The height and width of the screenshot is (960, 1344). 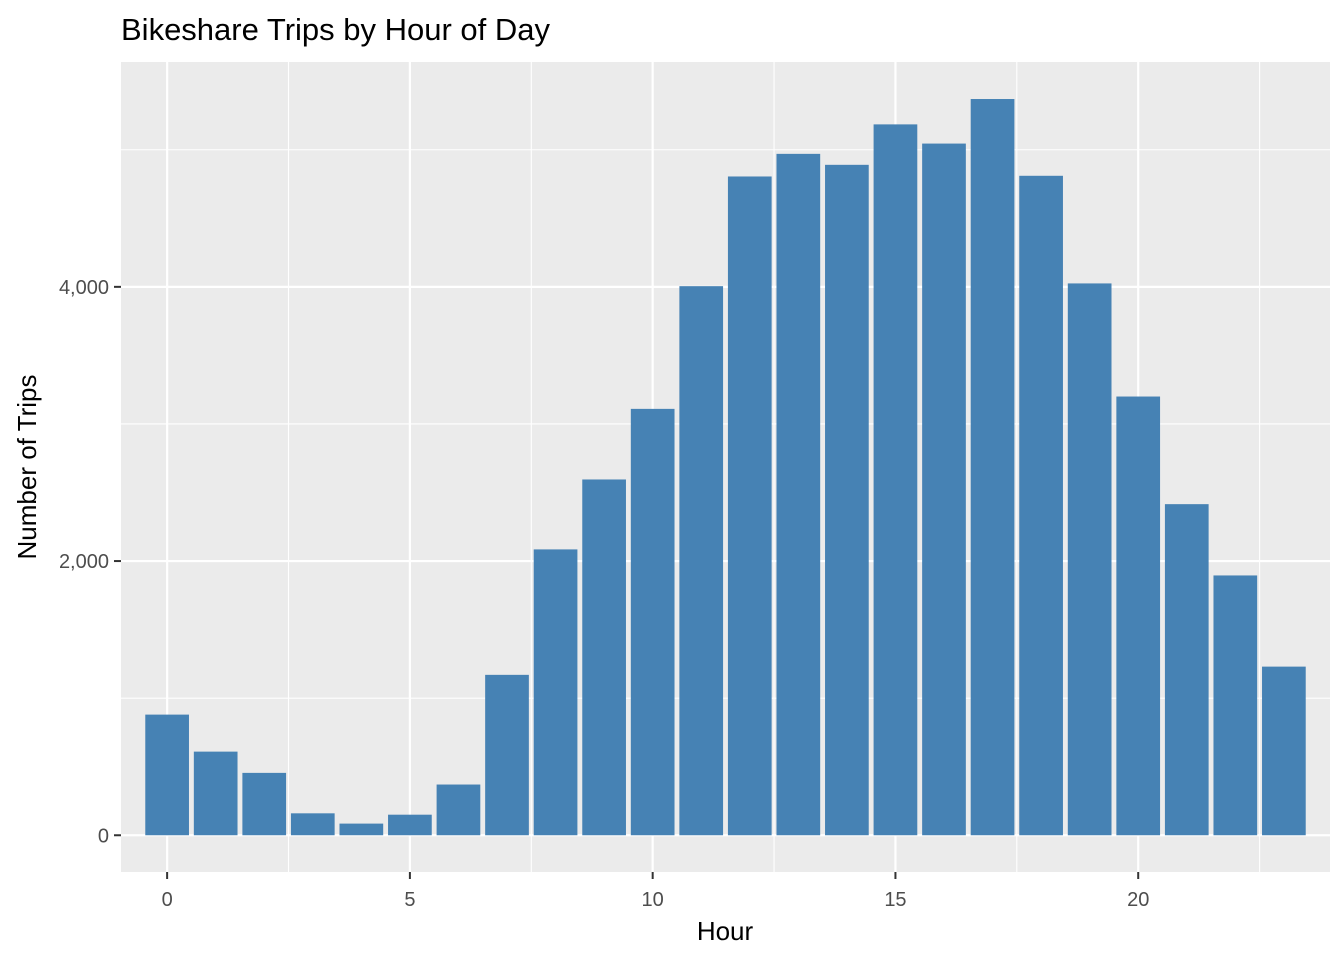 I want to click on x-tick-label: 5, so click(x=409, y=900).